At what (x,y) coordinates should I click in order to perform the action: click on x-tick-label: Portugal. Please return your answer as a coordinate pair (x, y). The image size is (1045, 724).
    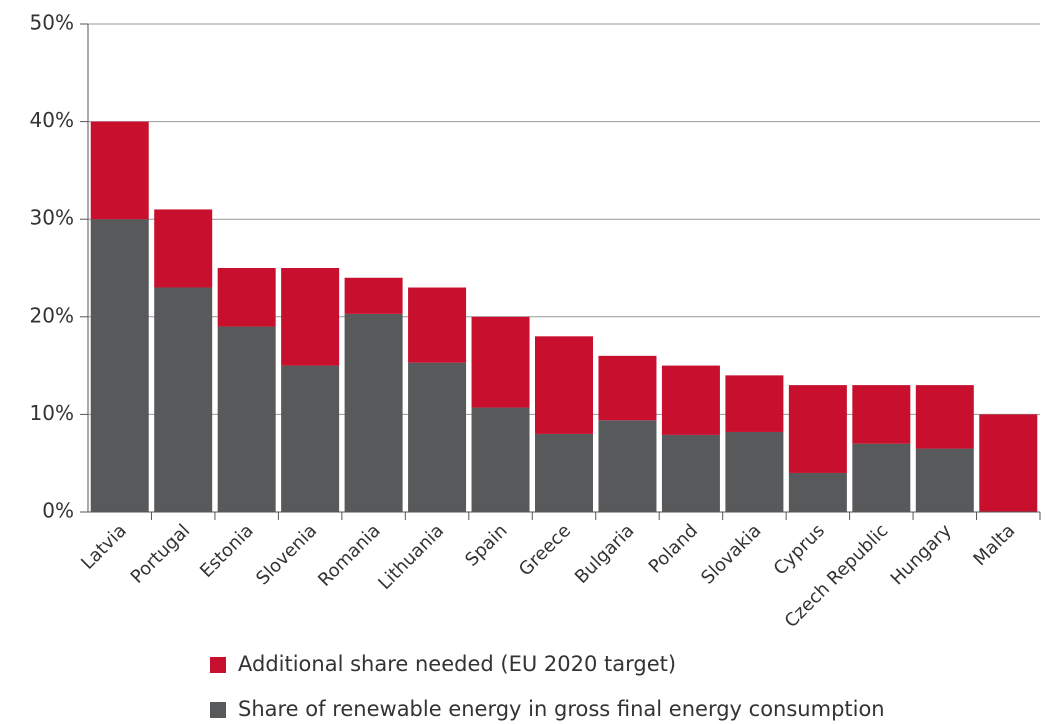
    Looking at the image, I should click on (161, 554).